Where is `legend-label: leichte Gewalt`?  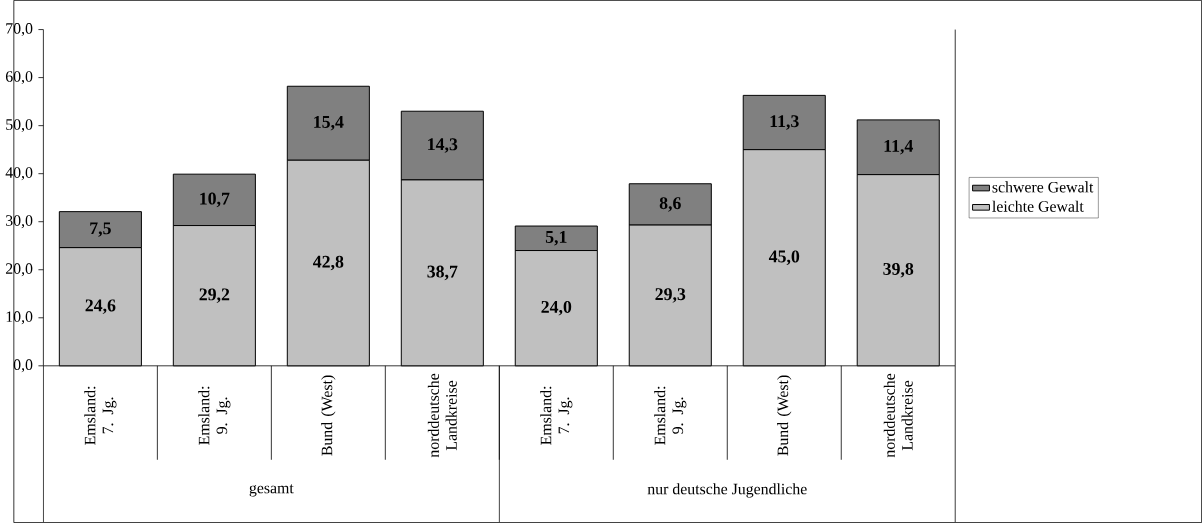
legend-label: leichte Gewalt is located at coordinates (1038, 206).